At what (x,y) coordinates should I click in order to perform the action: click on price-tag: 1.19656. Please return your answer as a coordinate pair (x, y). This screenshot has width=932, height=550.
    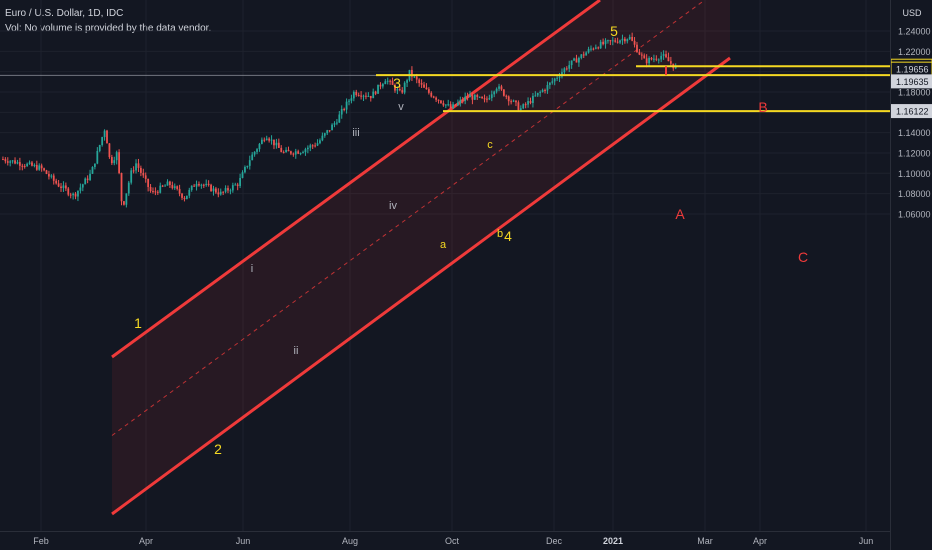
    Looking at the image, I should click on (912, 70).